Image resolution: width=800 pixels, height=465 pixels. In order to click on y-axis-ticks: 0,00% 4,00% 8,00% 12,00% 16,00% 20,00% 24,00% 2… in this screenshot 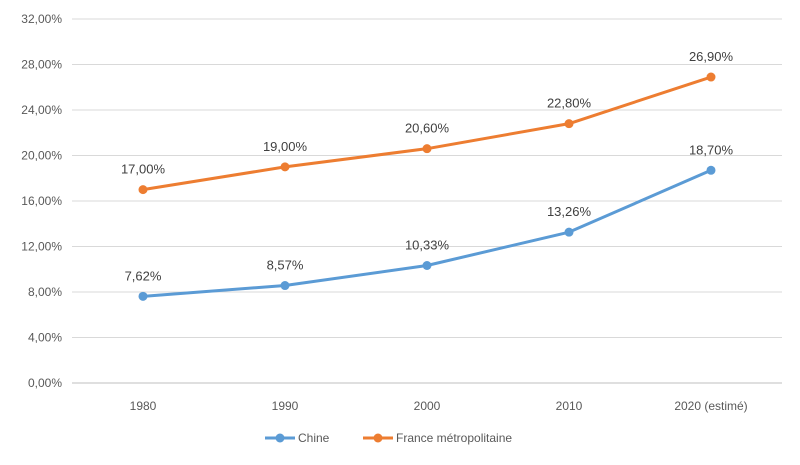, I will do `click(41, 201)`.